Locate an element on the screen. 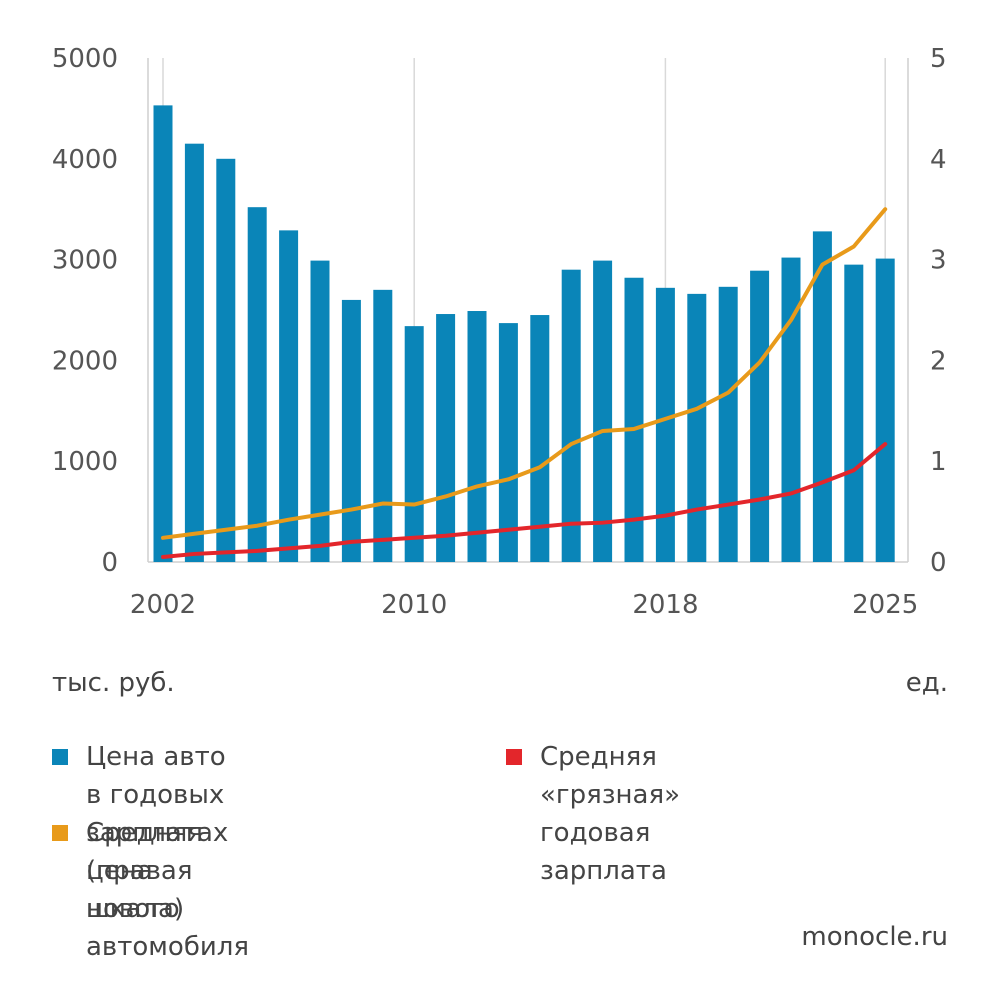 This screenshot has width=1000, height=997. legend-swatch-blue is located at coordinates (60, 757).